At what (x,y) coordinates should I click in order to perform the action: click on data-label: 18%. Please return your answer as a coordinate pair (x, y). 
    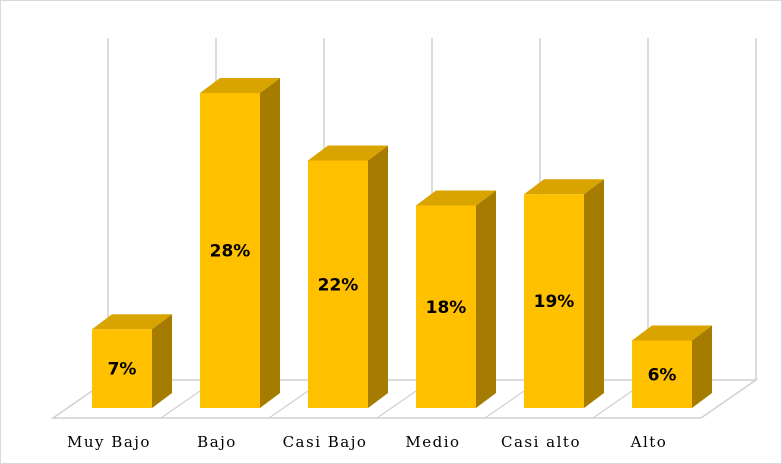
    Looking at the image, I should click on (446, 308).